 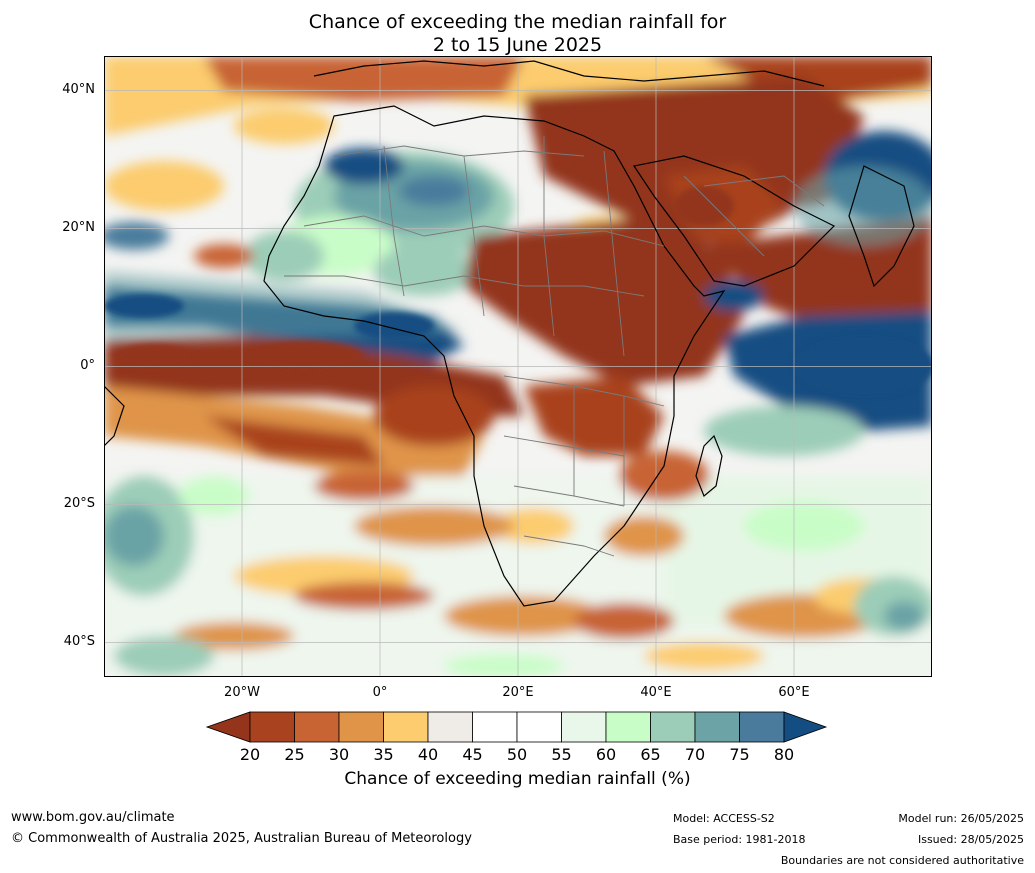 I want to click on footer-issued: Issued: 28/05/2025, so click(x=970, y=839).